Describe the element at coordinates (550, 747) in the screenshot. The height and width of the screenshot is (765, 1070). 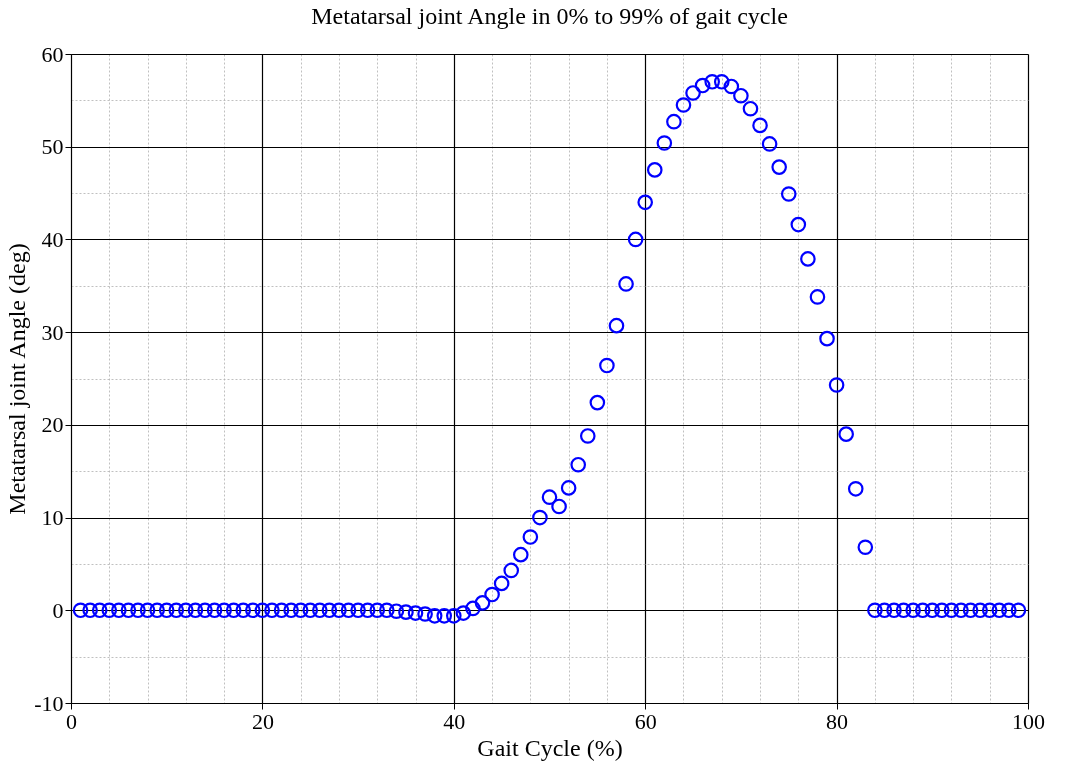
I see `x-axis-title: Gait Cycle (%)` at that location.